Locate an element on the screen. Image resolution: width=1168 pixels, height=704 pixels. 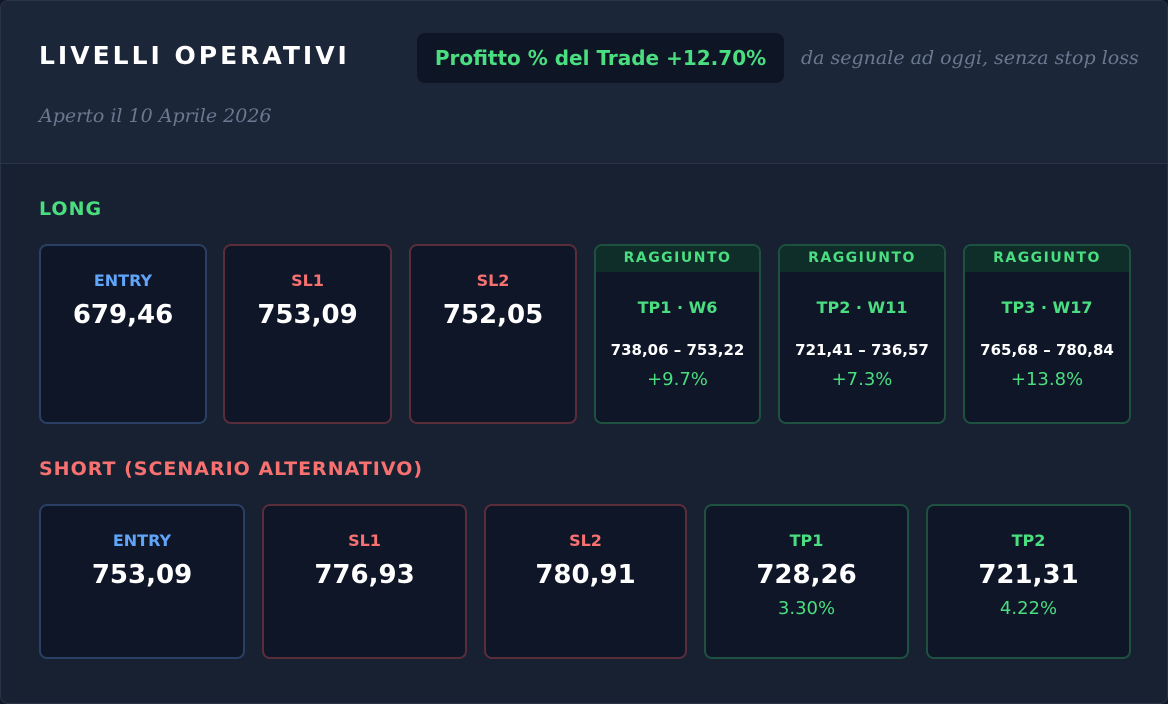
profit-badge: Profitto % del Trade +12.70% is located at coordinates (600, 58).